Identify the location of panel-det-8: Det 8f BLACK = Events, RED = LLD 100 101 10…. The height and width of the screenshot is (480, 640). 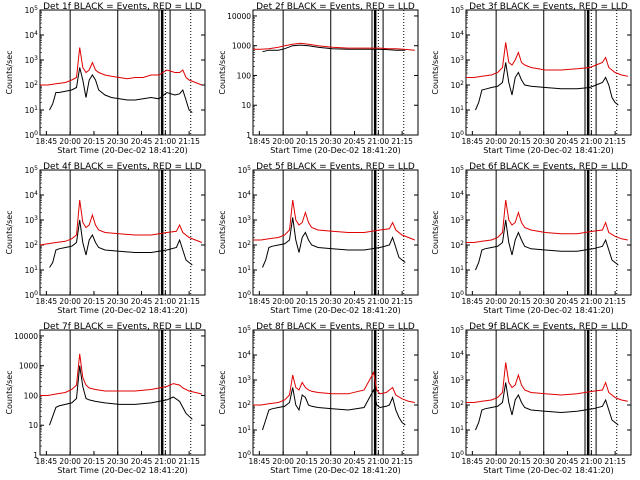
(318, 398).